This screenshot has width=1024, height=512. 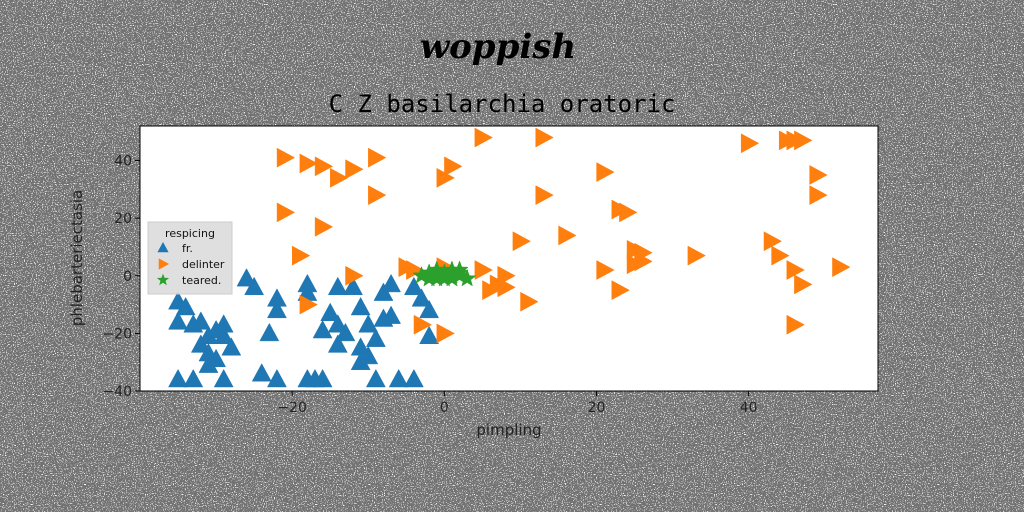 I want to click on x-tick-label: −20, so click(x=292, y=408).